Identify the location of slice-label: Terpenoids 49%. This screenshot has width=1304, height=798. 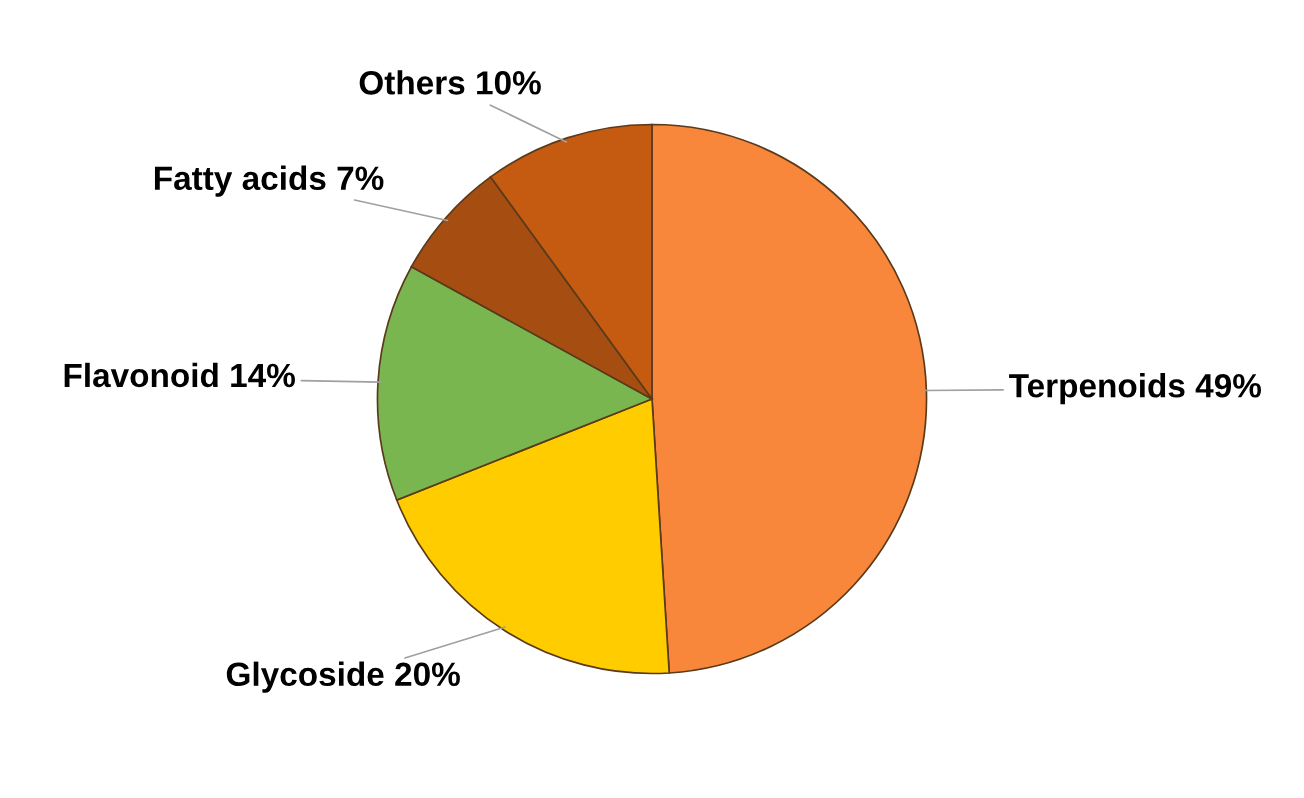
(1135, 389).